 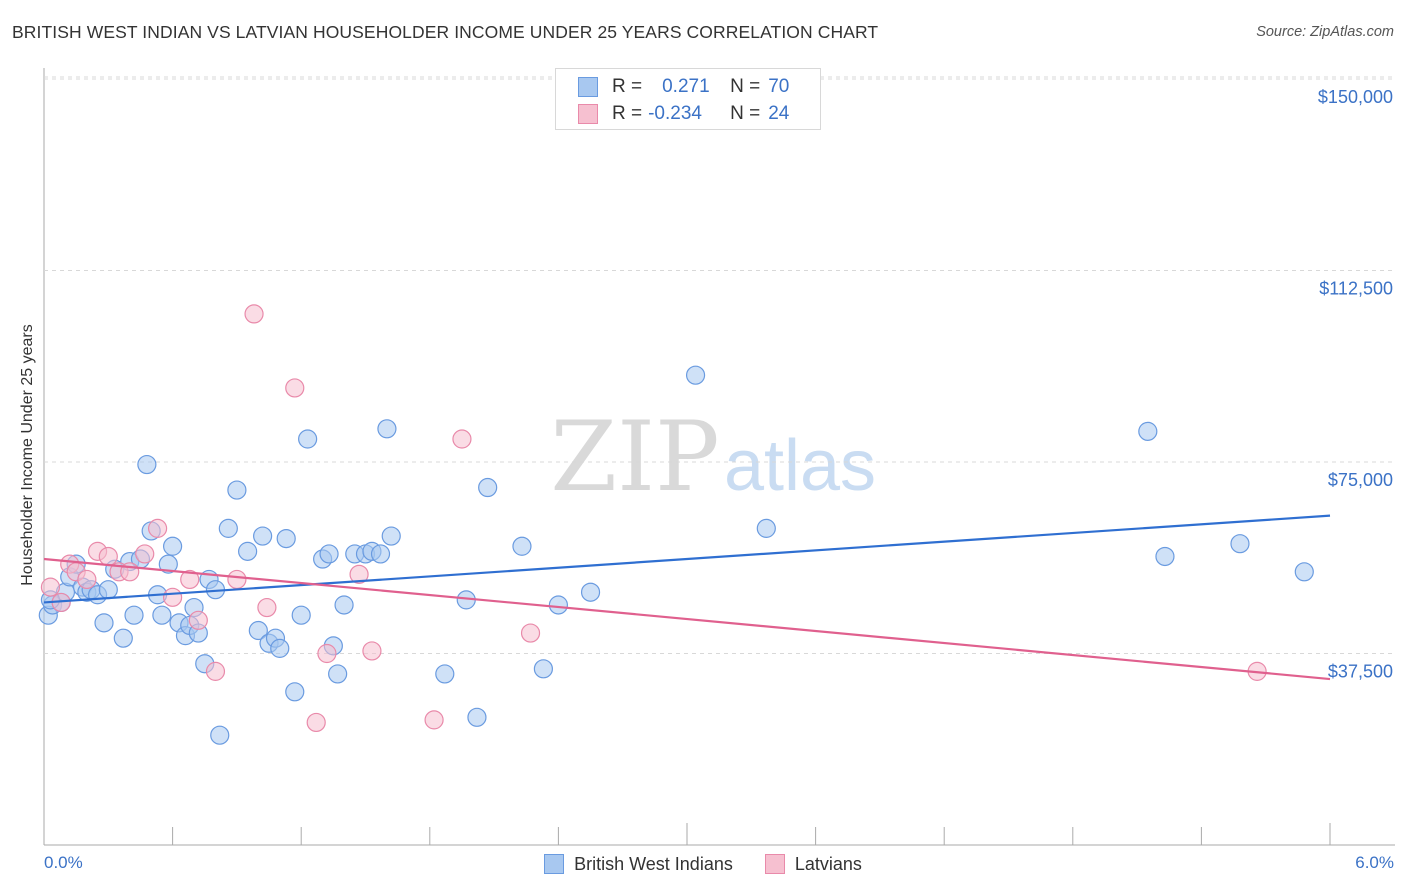 What do you see at coordinates (779, 113) in the screenshot?
I see `n-value: 24` at bounding box center [779, 113].